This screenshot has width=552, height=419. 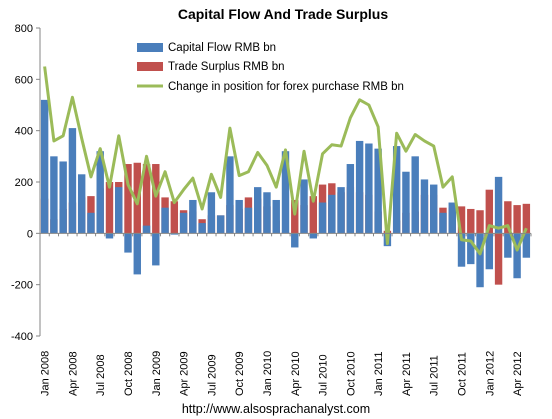 I want to click on x-tick-label: Jan 2010, so click(x=268, y=373).